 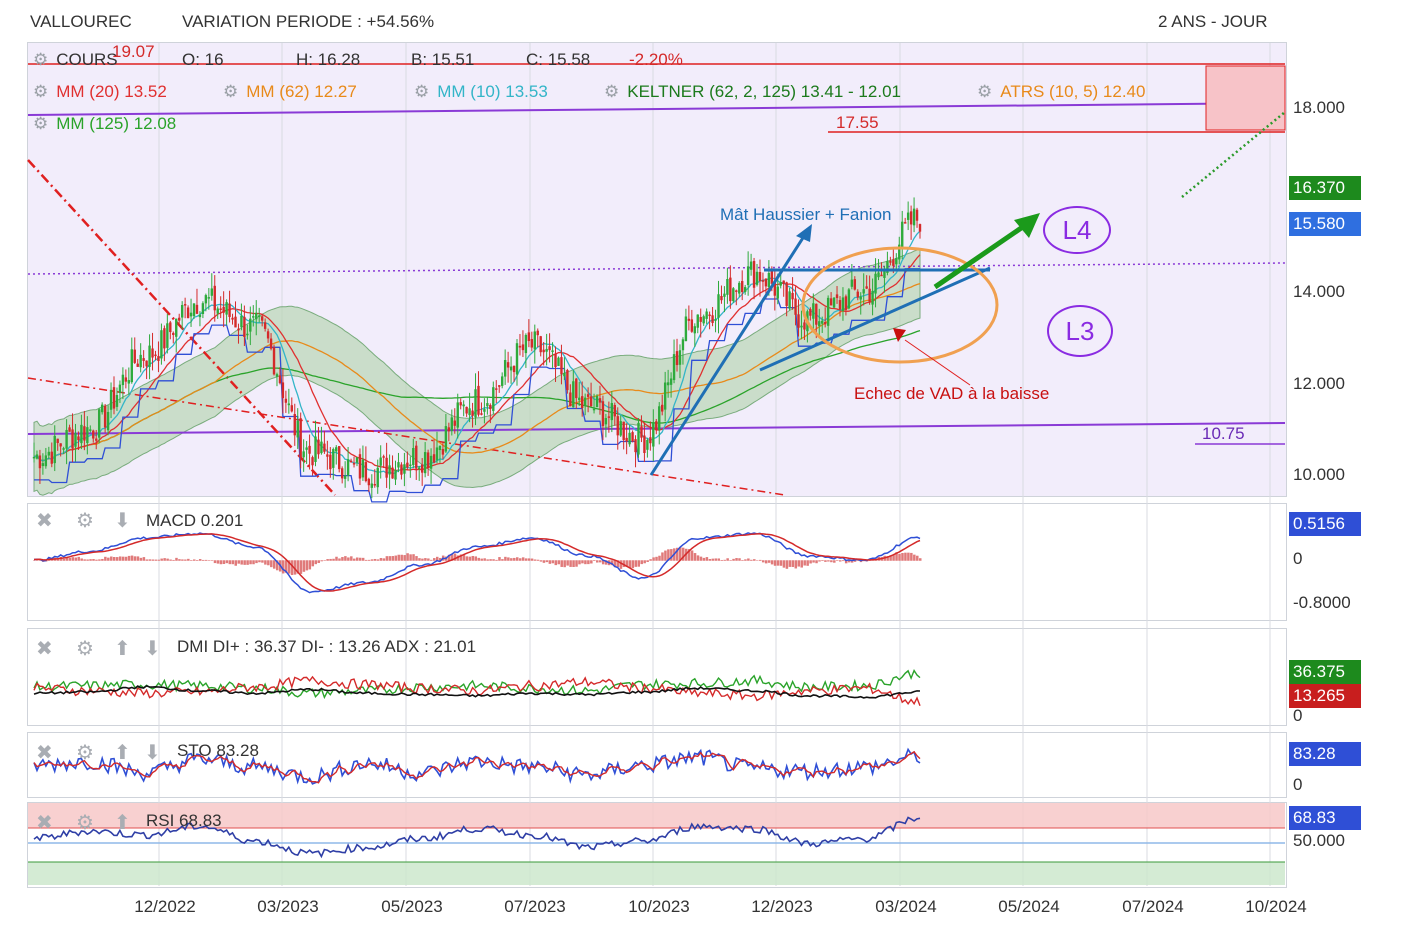 I want to click on mm10-legend: ⚙ MM (10) 13.53, so click(x=481, y=92).